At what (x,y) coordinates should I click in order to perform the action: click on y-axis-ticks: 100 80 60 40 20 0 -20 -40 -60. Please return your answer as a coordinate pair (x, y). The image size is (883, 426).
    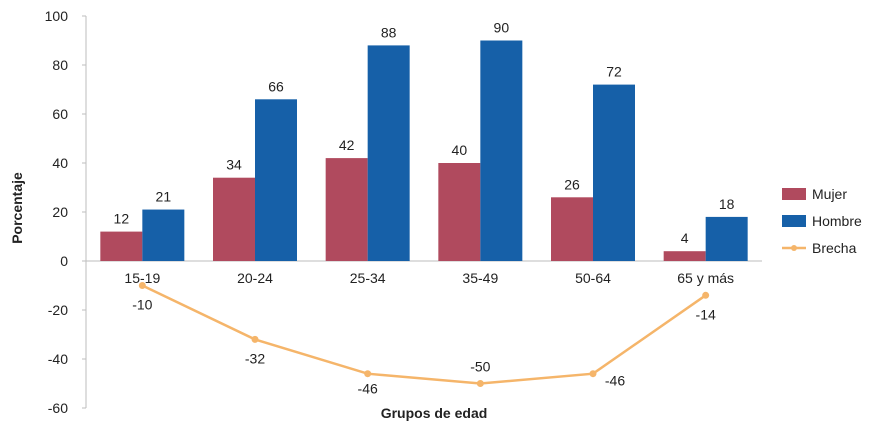
    Looking at the image, I should click on (65, 212).